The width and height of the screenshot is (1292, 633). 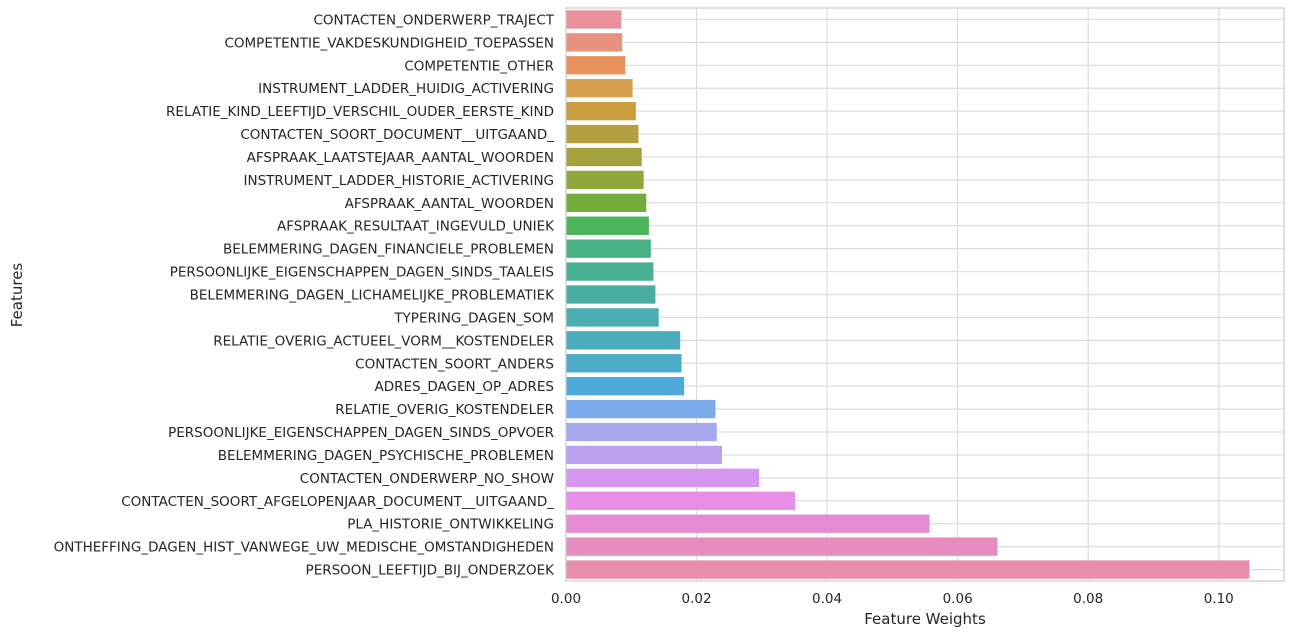 I want to click on y-tick-label: COMPETENTIE_VAKDESKUNDIGHEID_TOEPASSEN, so click(x=389, y=43).